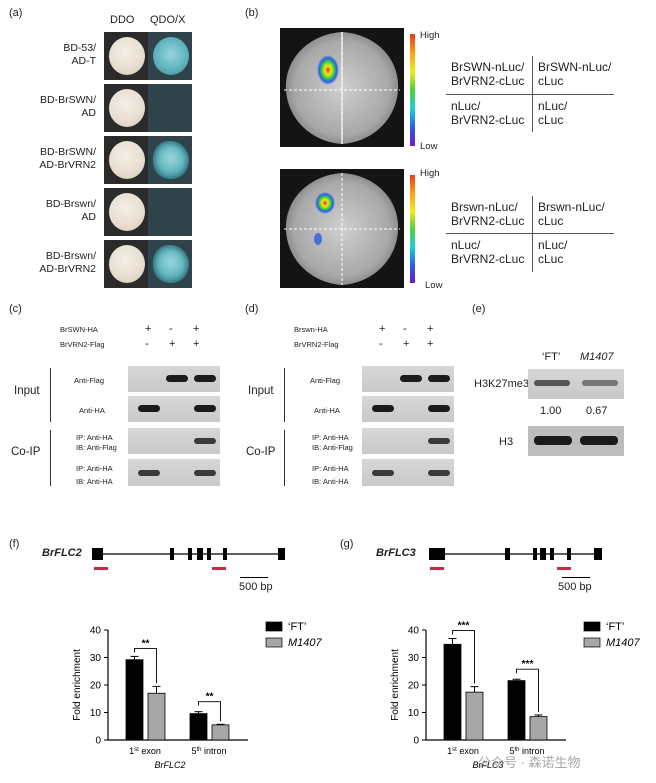 The width and height of the screenshot is (656, 783). Describe the element at coordinates (27, 391) in the screenshot. I see `input-label-c: Input` at that location.